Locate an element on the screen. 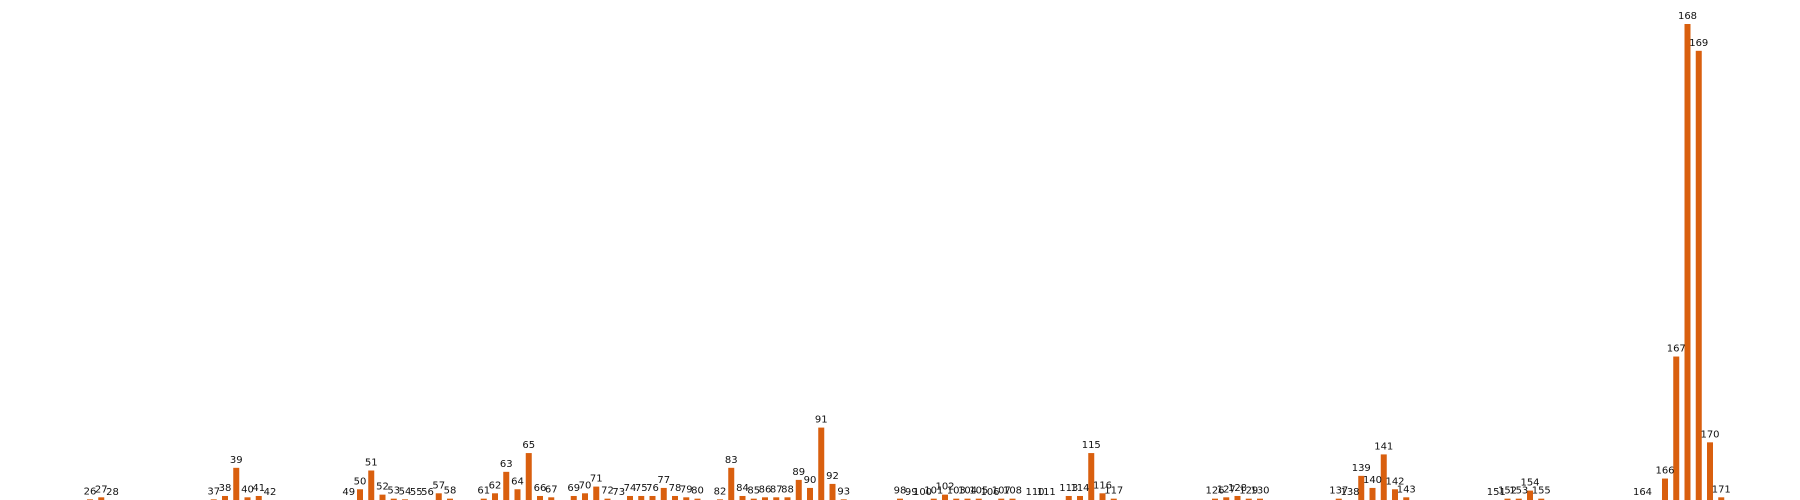  bar-label-67: 67 is located at coordinates (551, 489).